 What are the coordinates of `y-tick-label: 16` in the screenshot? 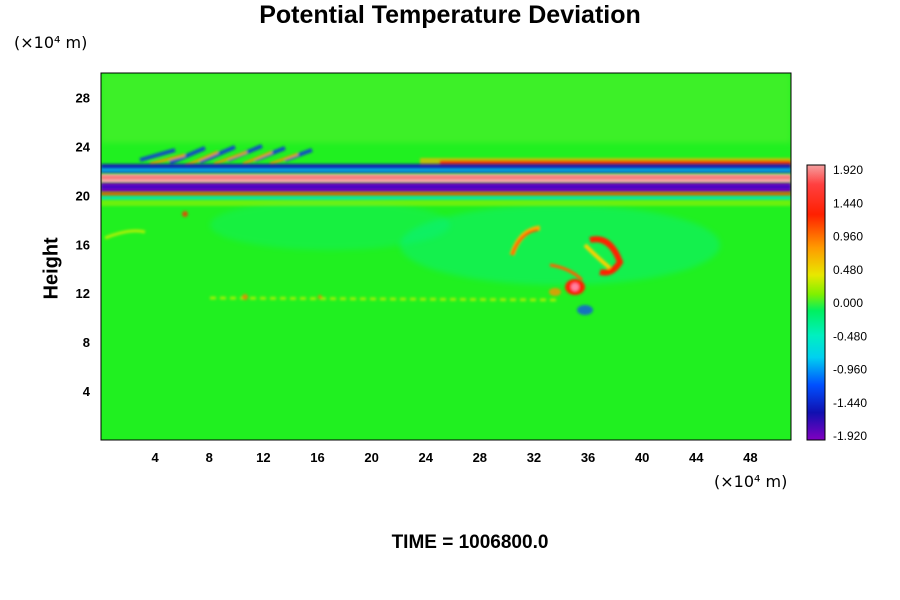 It's located at (83, 244).